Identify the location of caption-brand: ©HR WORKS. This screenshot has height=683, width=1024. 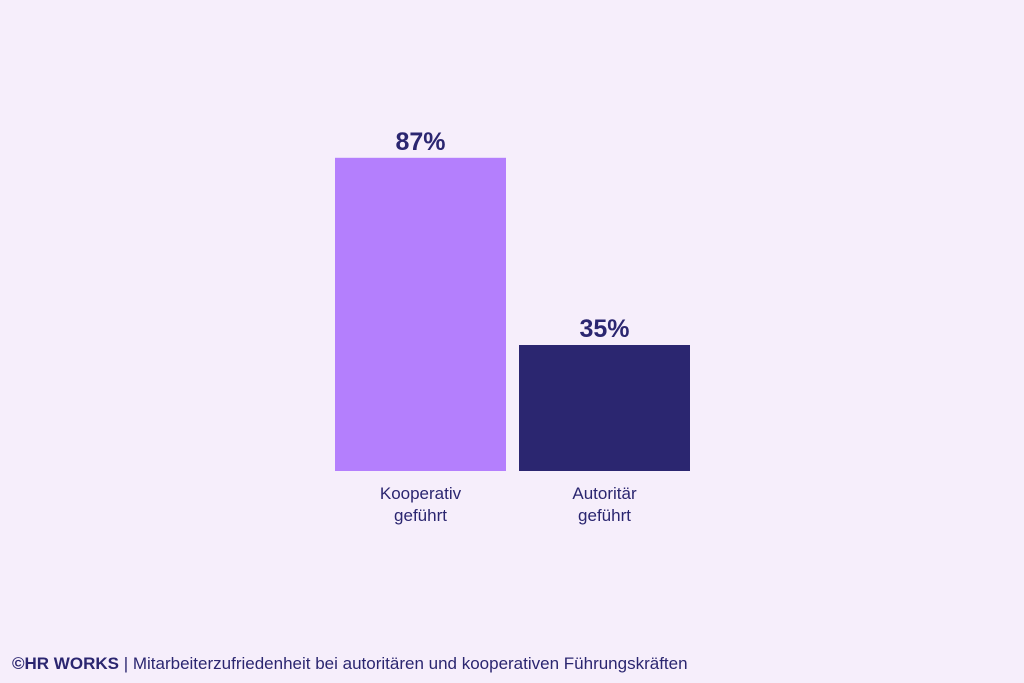
(65, 663).